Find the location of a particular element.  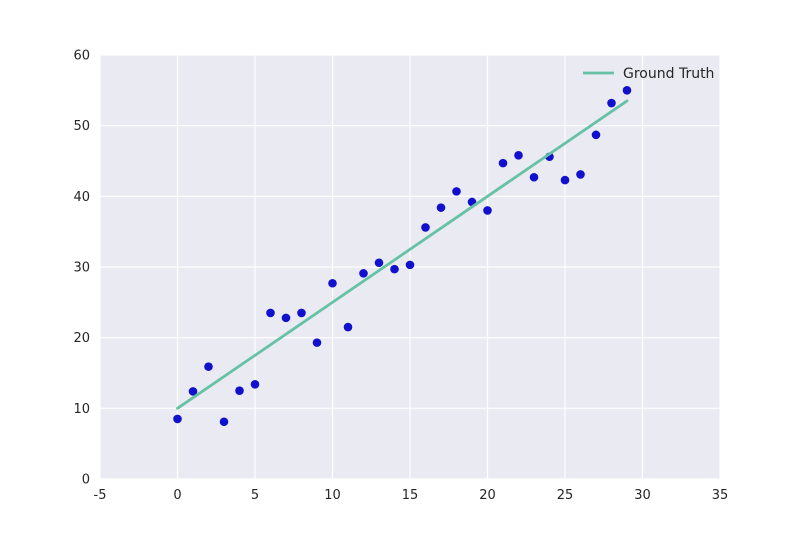

y-tick-label: 20 is located at coordinates (81, 338).